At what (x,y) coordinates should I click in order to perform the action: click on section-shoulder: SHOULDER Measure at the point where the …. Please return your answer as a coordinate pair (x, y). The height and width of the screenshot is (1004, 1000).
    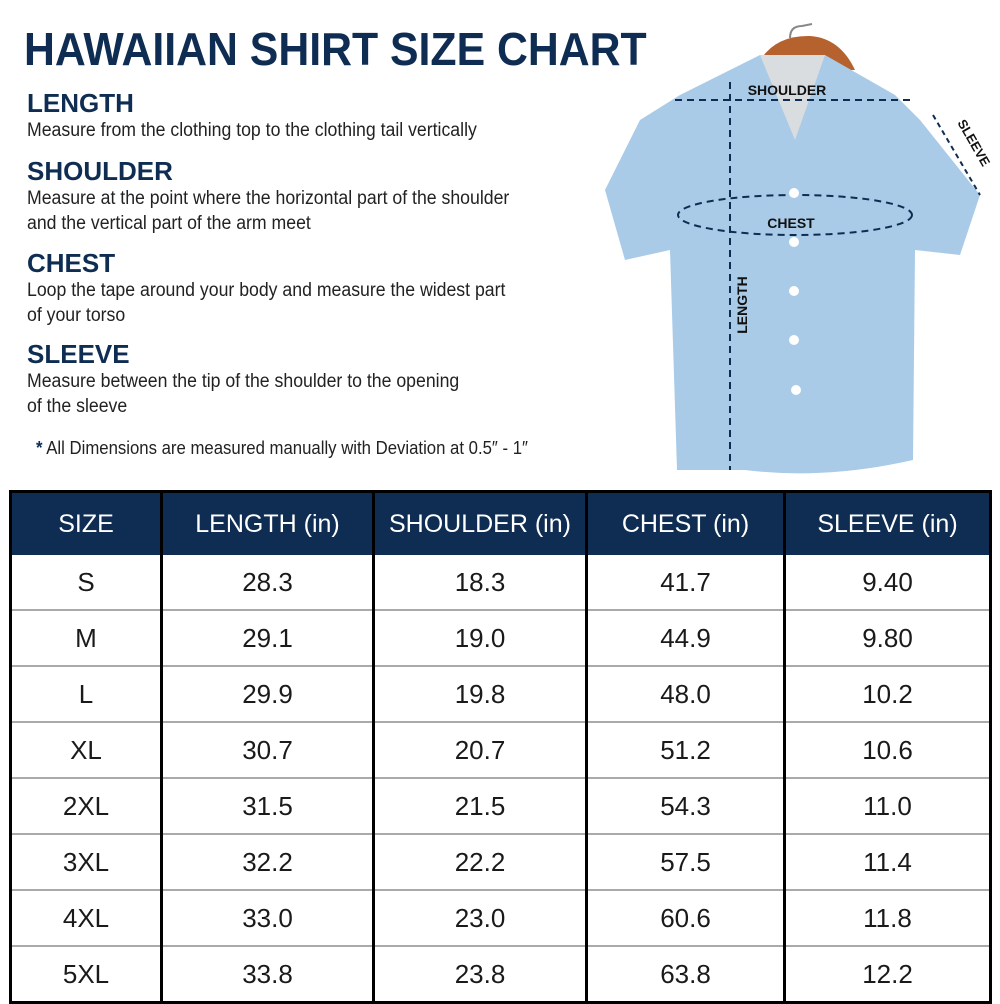
    Looking at the image, I should click on (286, 196).